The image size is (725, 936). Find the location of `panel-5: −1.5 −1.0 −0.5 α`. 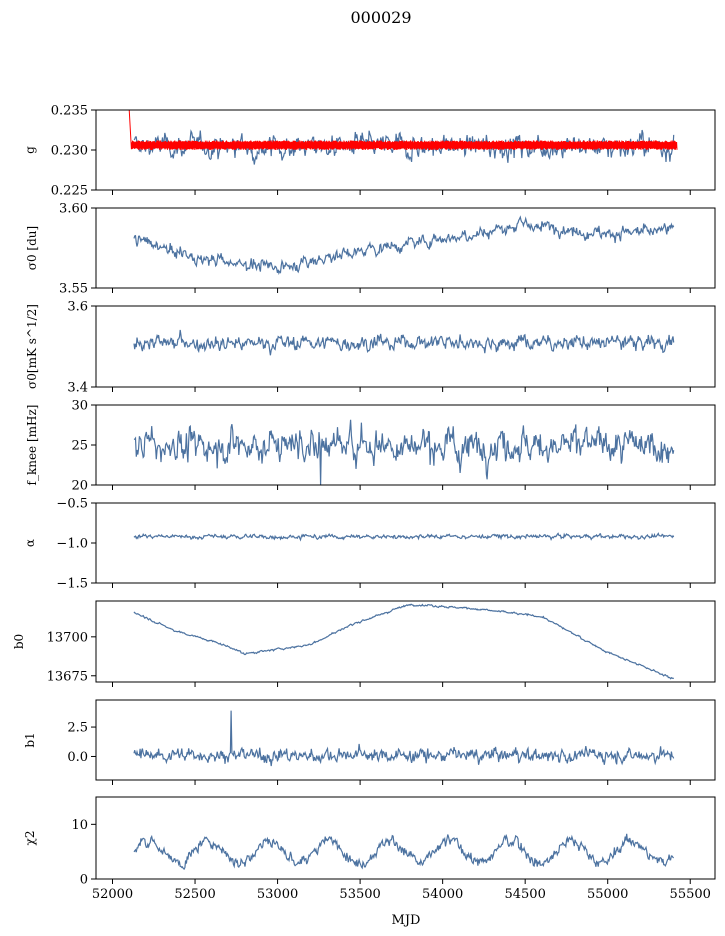

panel-5: −1.5 −1.0 −0.5 α is located at coordinates (369, 544).